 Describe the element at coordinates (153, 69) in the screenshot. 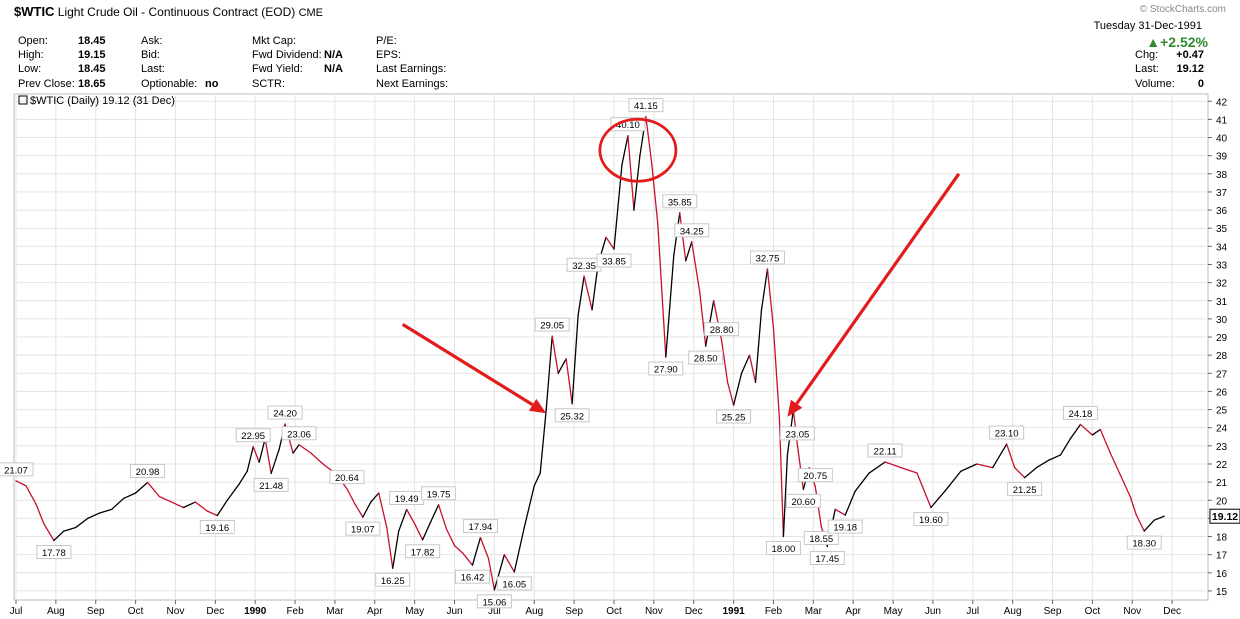

I see `last-label-mid: Last:` at that location.